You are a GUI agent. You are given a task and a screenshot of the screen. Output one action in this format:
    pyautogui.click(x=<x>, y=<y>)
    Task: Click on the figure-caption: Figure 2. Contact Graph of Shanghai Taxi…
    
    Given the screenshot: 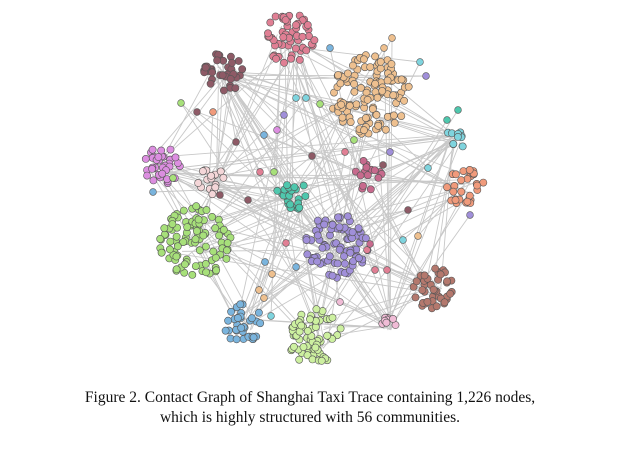 What is the action you would take?
    pyautogui.click(x=310, y=408)
    